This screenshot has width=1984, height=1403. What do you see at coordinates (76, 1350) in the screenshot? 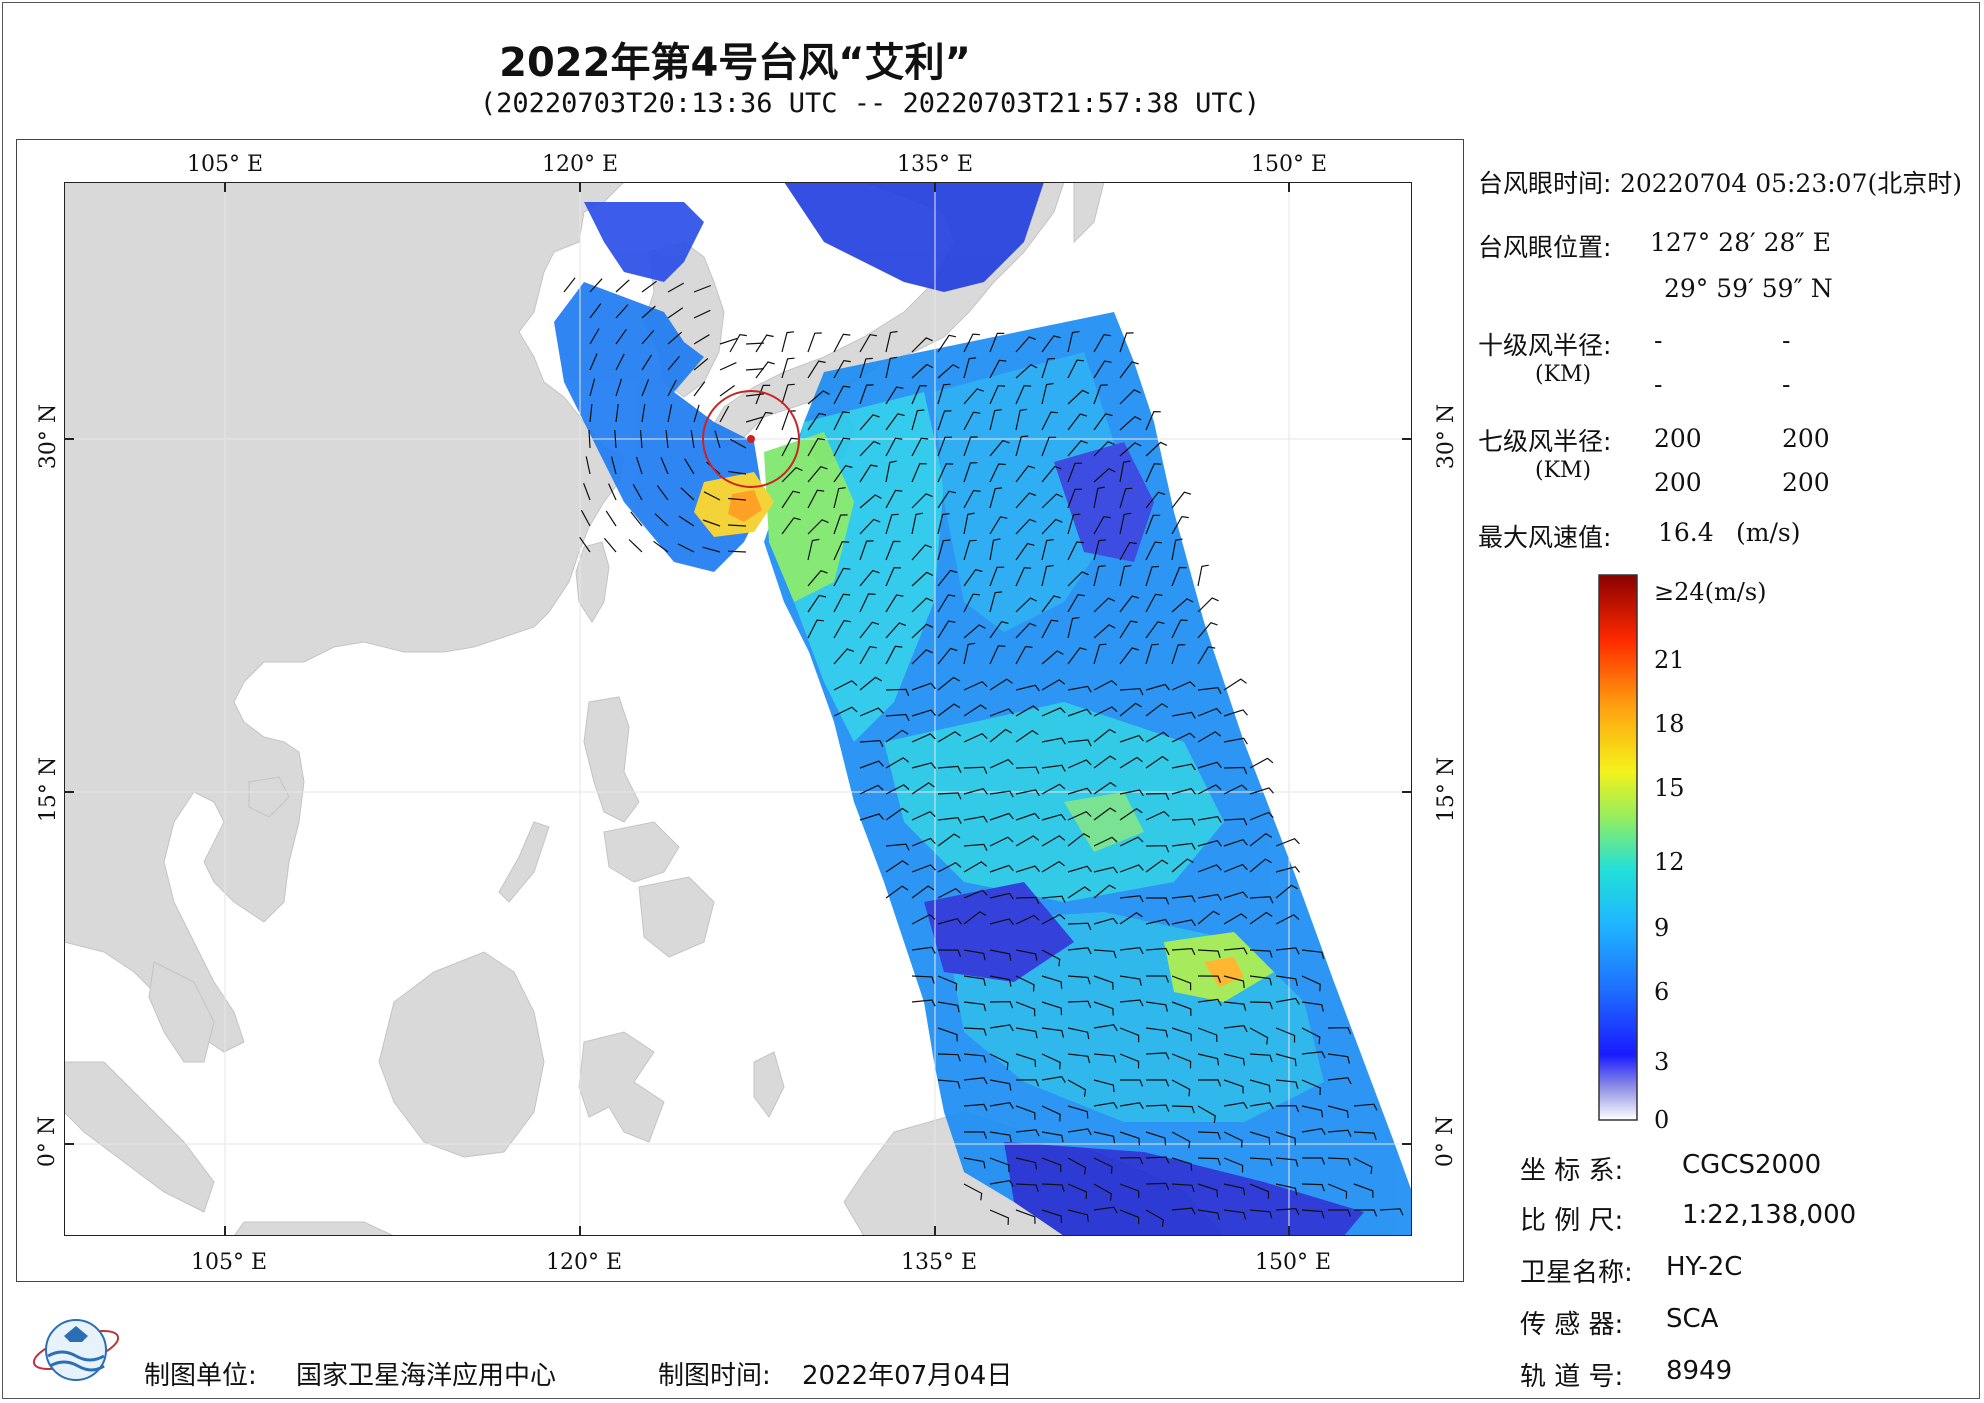
I see `nsoas-logo-icon` at bounding box center [76, 1350].